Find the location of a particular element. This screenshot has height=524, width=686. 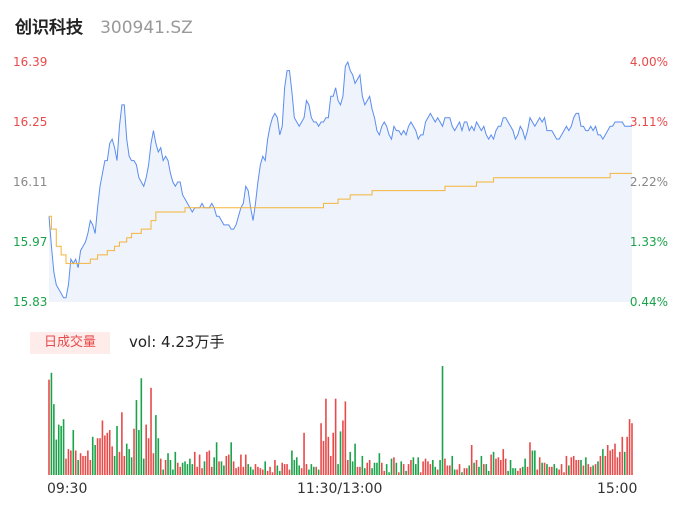

stock-code: 300941.SZ is located at coordinates (146, 28).